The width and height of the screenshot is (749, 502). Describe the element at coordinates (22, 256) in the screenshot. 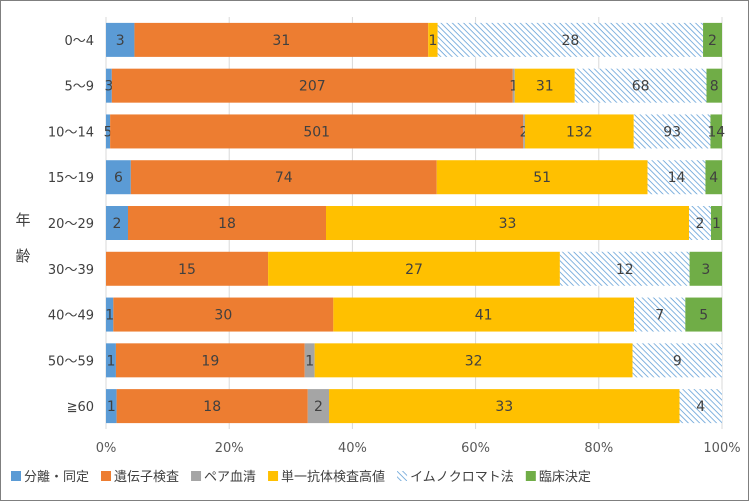

I see `y-axis-label-char-2: 齢` at that location.